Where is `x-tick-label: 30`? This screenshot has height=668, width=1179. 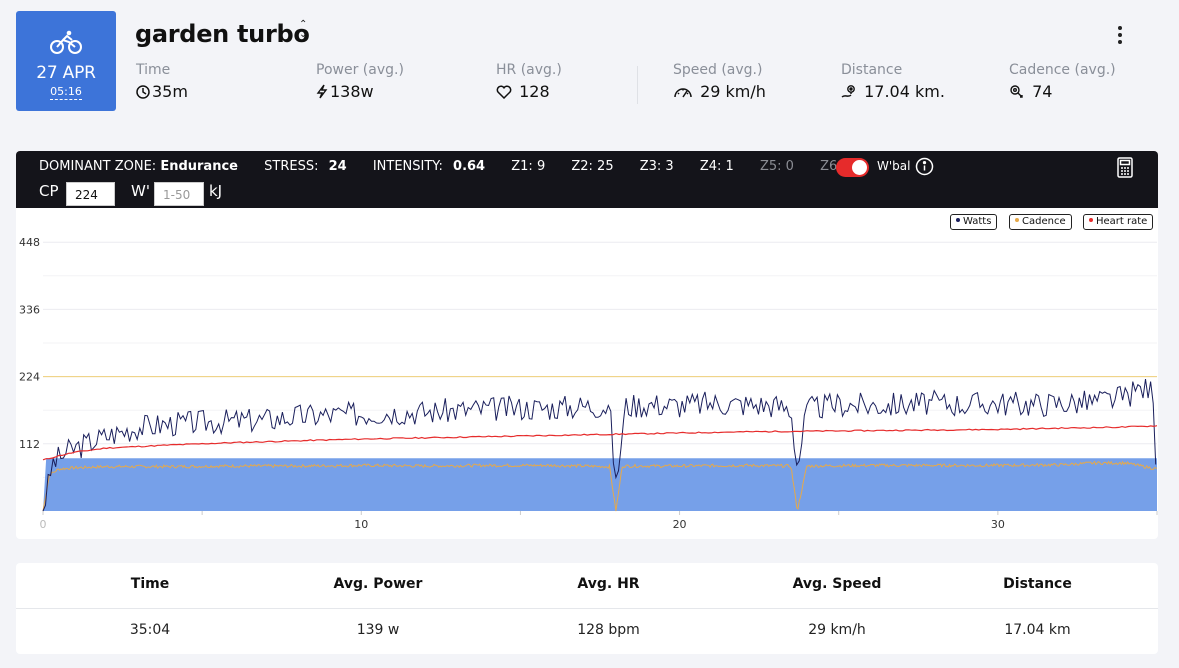
x-tick-label: 30 is located at coordinates (998, 524).